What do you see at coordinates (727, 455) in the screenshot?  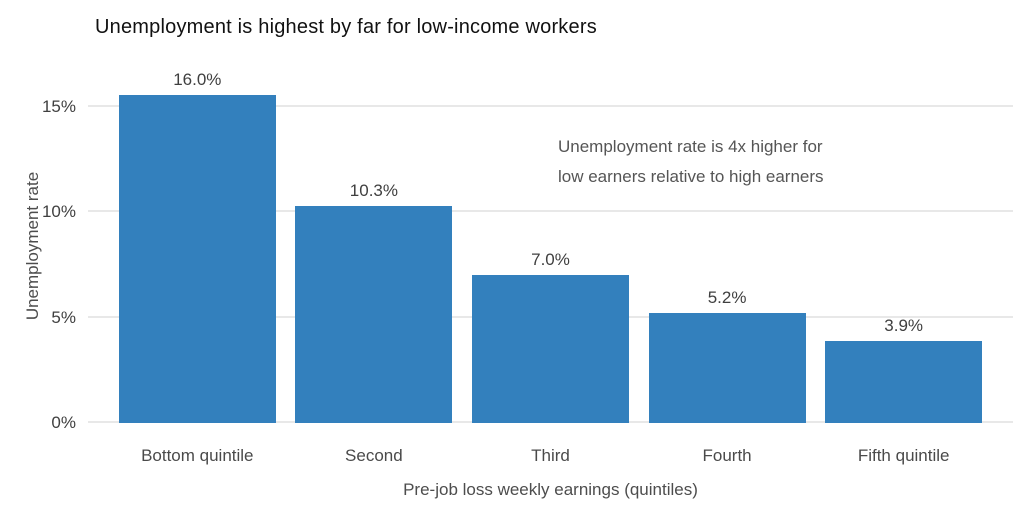 I see `x-tick-label: Fourth` at bounding box center [727, 455].